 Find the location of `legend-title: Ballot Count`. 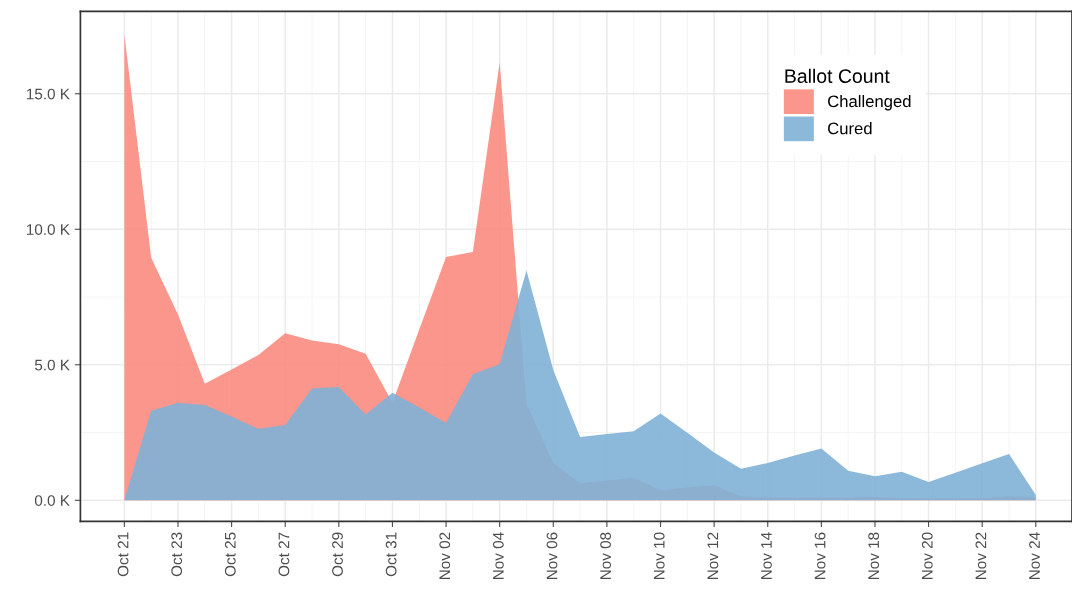

legend-title: Ballot Count is located at coordinates (837, 76).